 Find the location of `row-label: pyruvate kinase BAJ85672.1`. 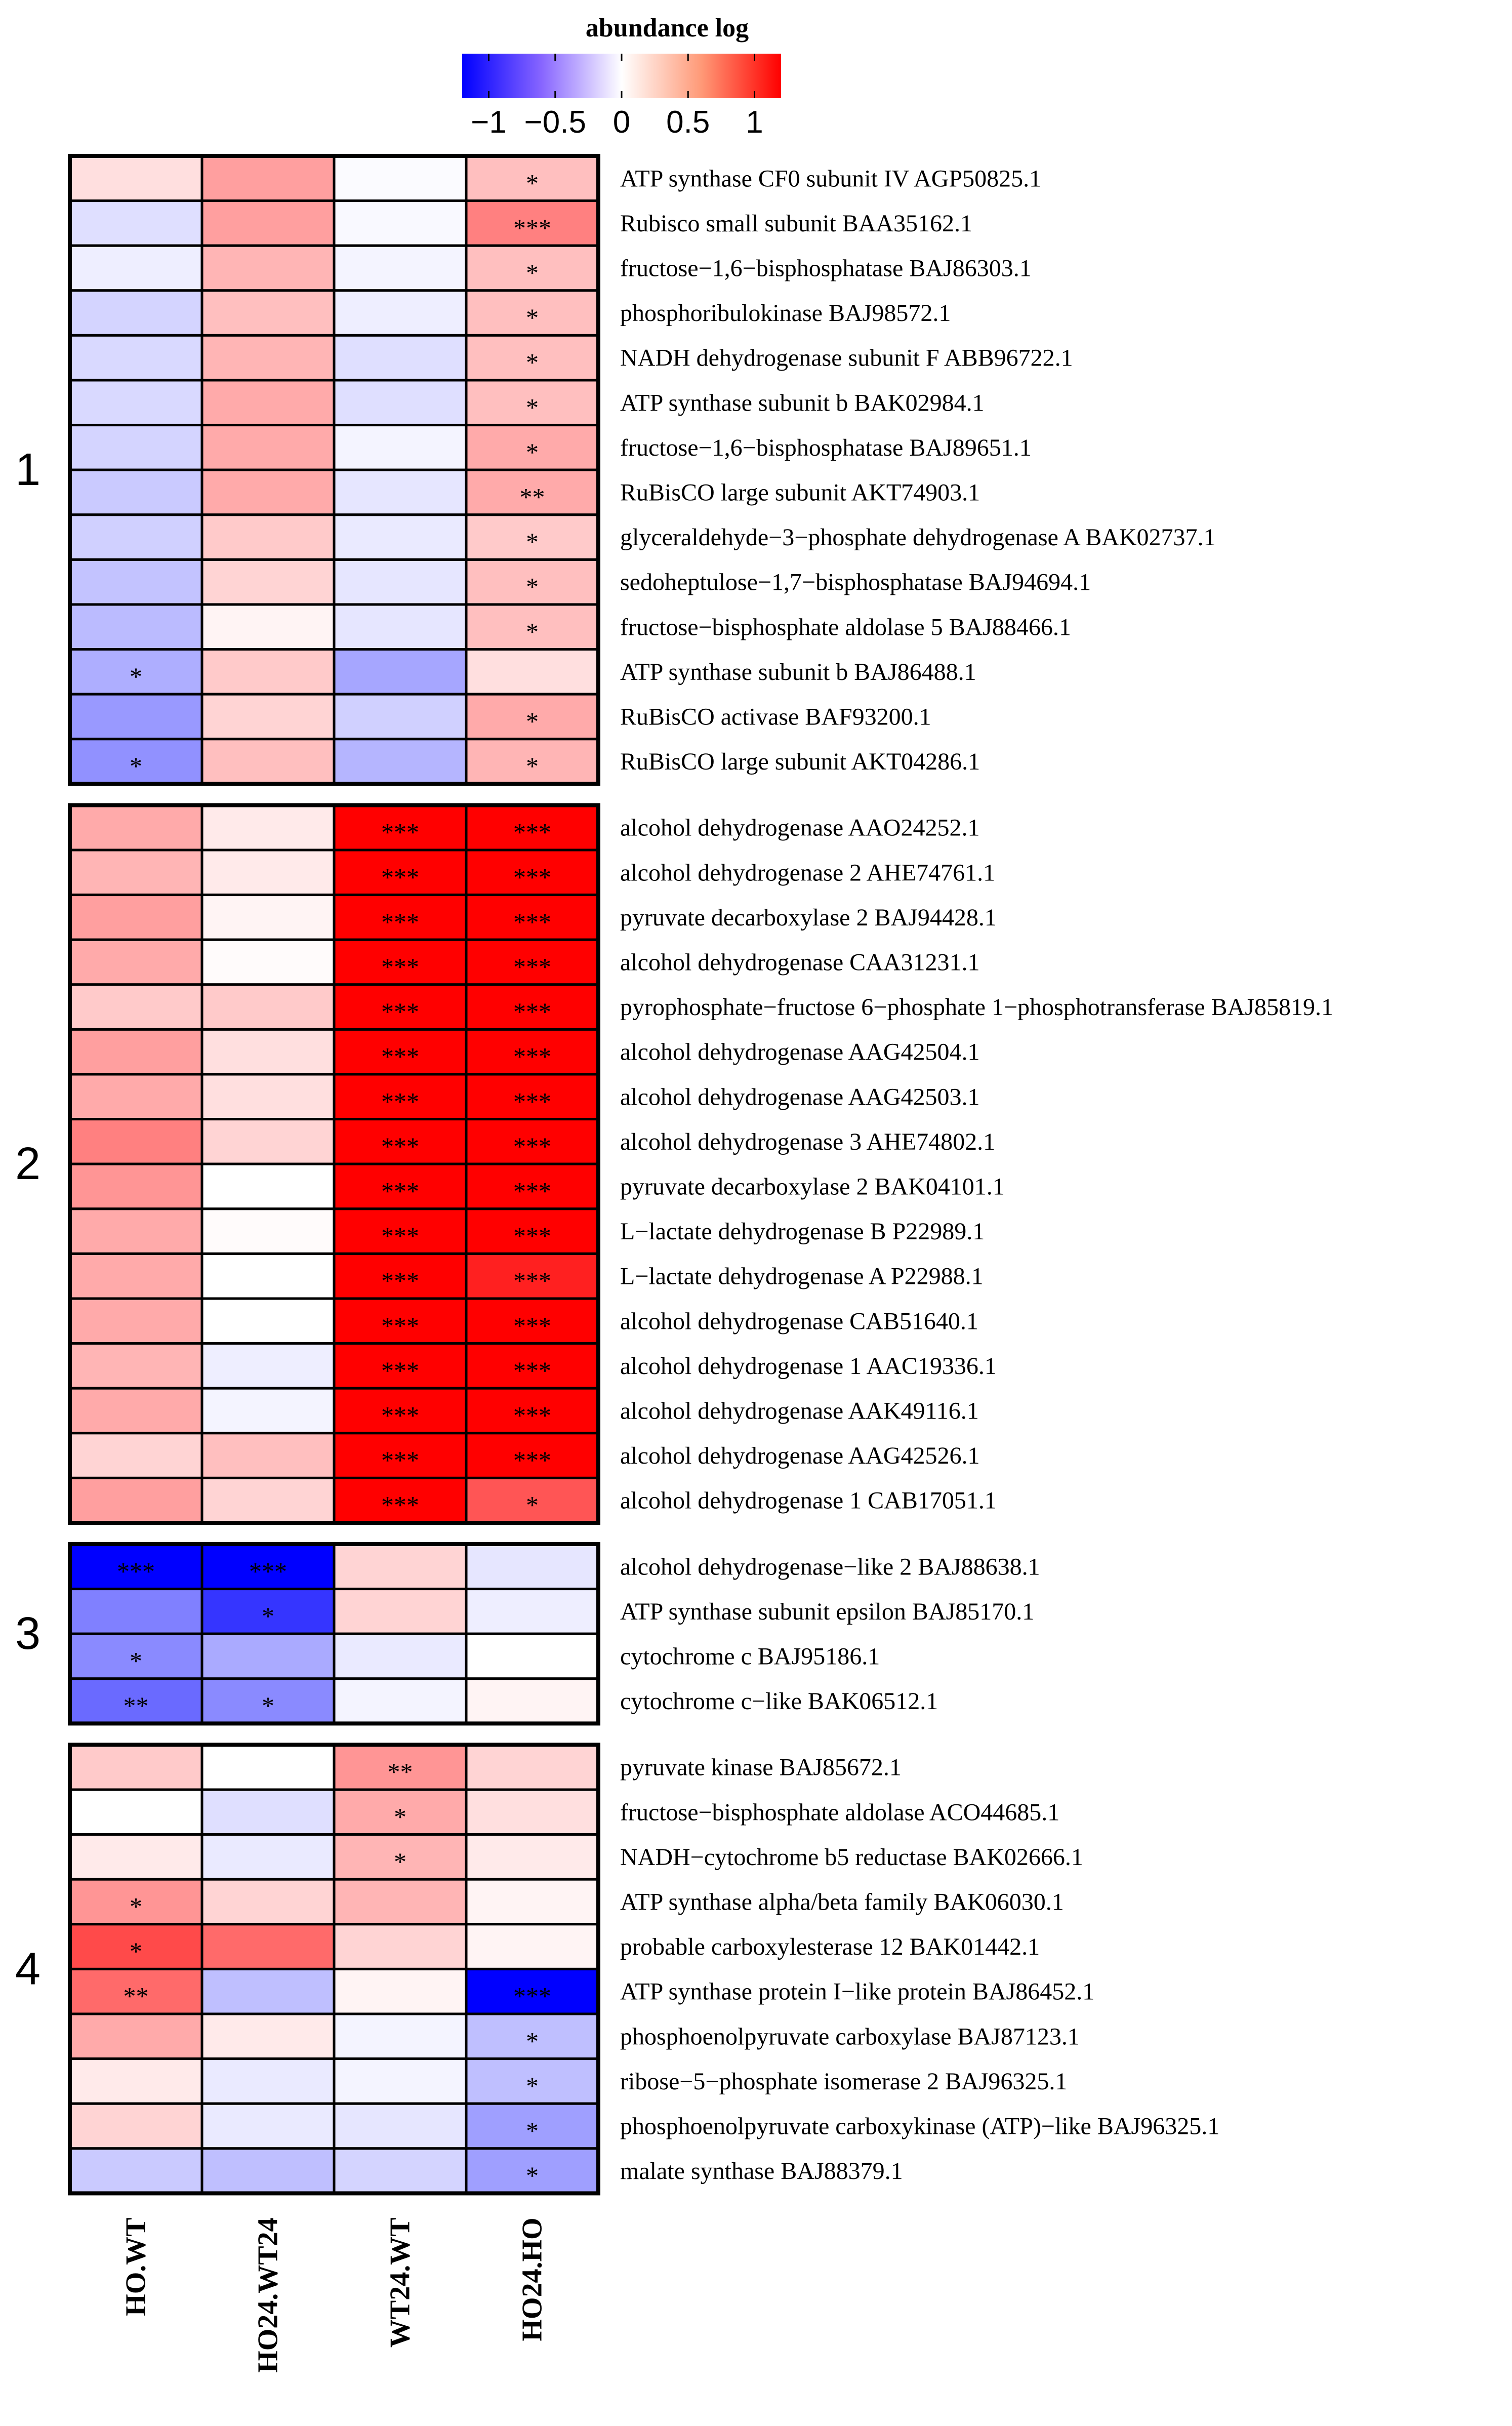

row-label: pyruvate kinase BAJ85672.1 is located at coordinates (761, 1767).